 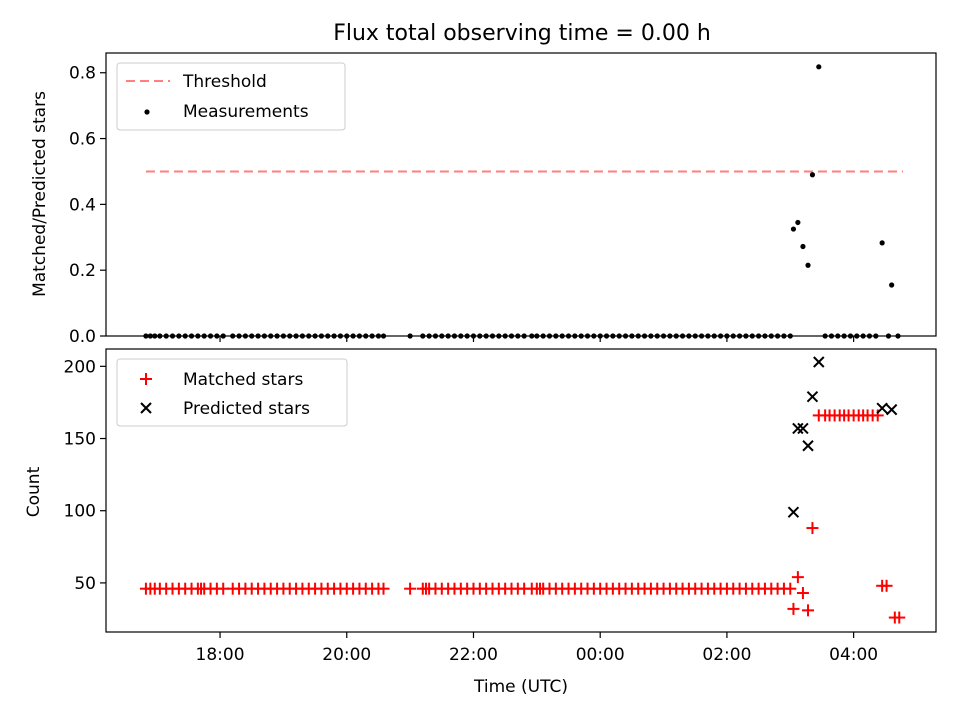 I want to click on bottom-legend-box, so click(x=232, y=392).